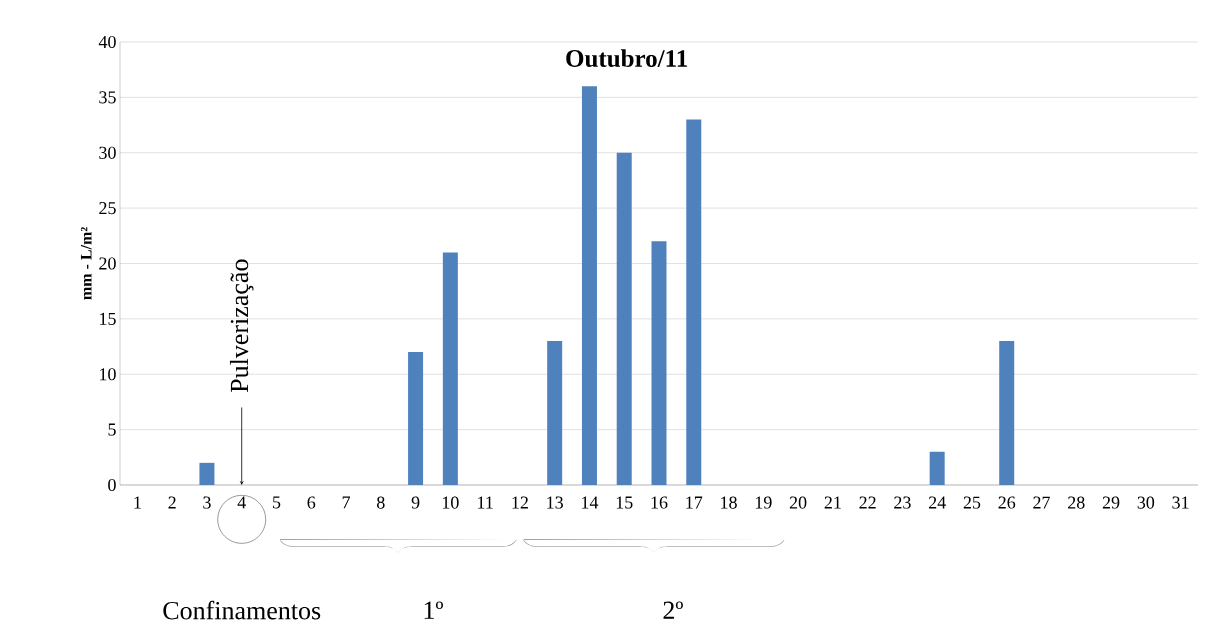 The image size is (1216, 628). I want to click on chart-title: Outubro/11, so click(626, 58).